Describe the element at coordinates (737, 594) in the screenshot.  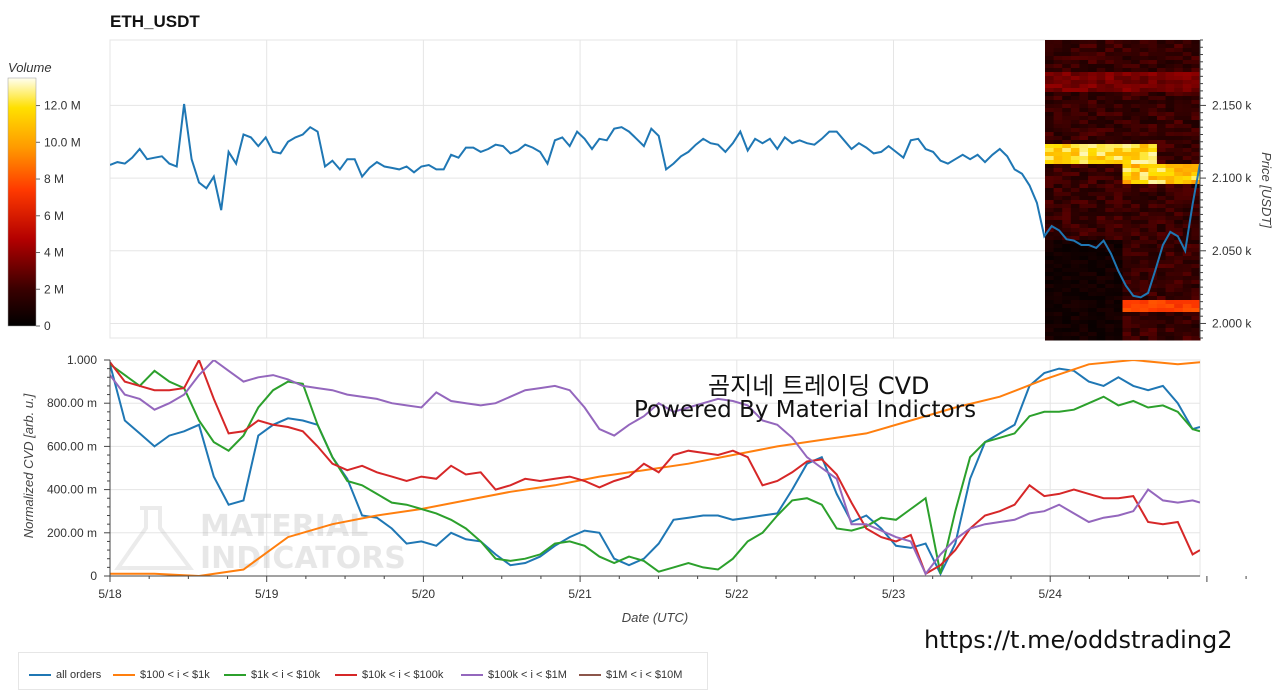
I see `date-tick-label: 5/22` at that location.